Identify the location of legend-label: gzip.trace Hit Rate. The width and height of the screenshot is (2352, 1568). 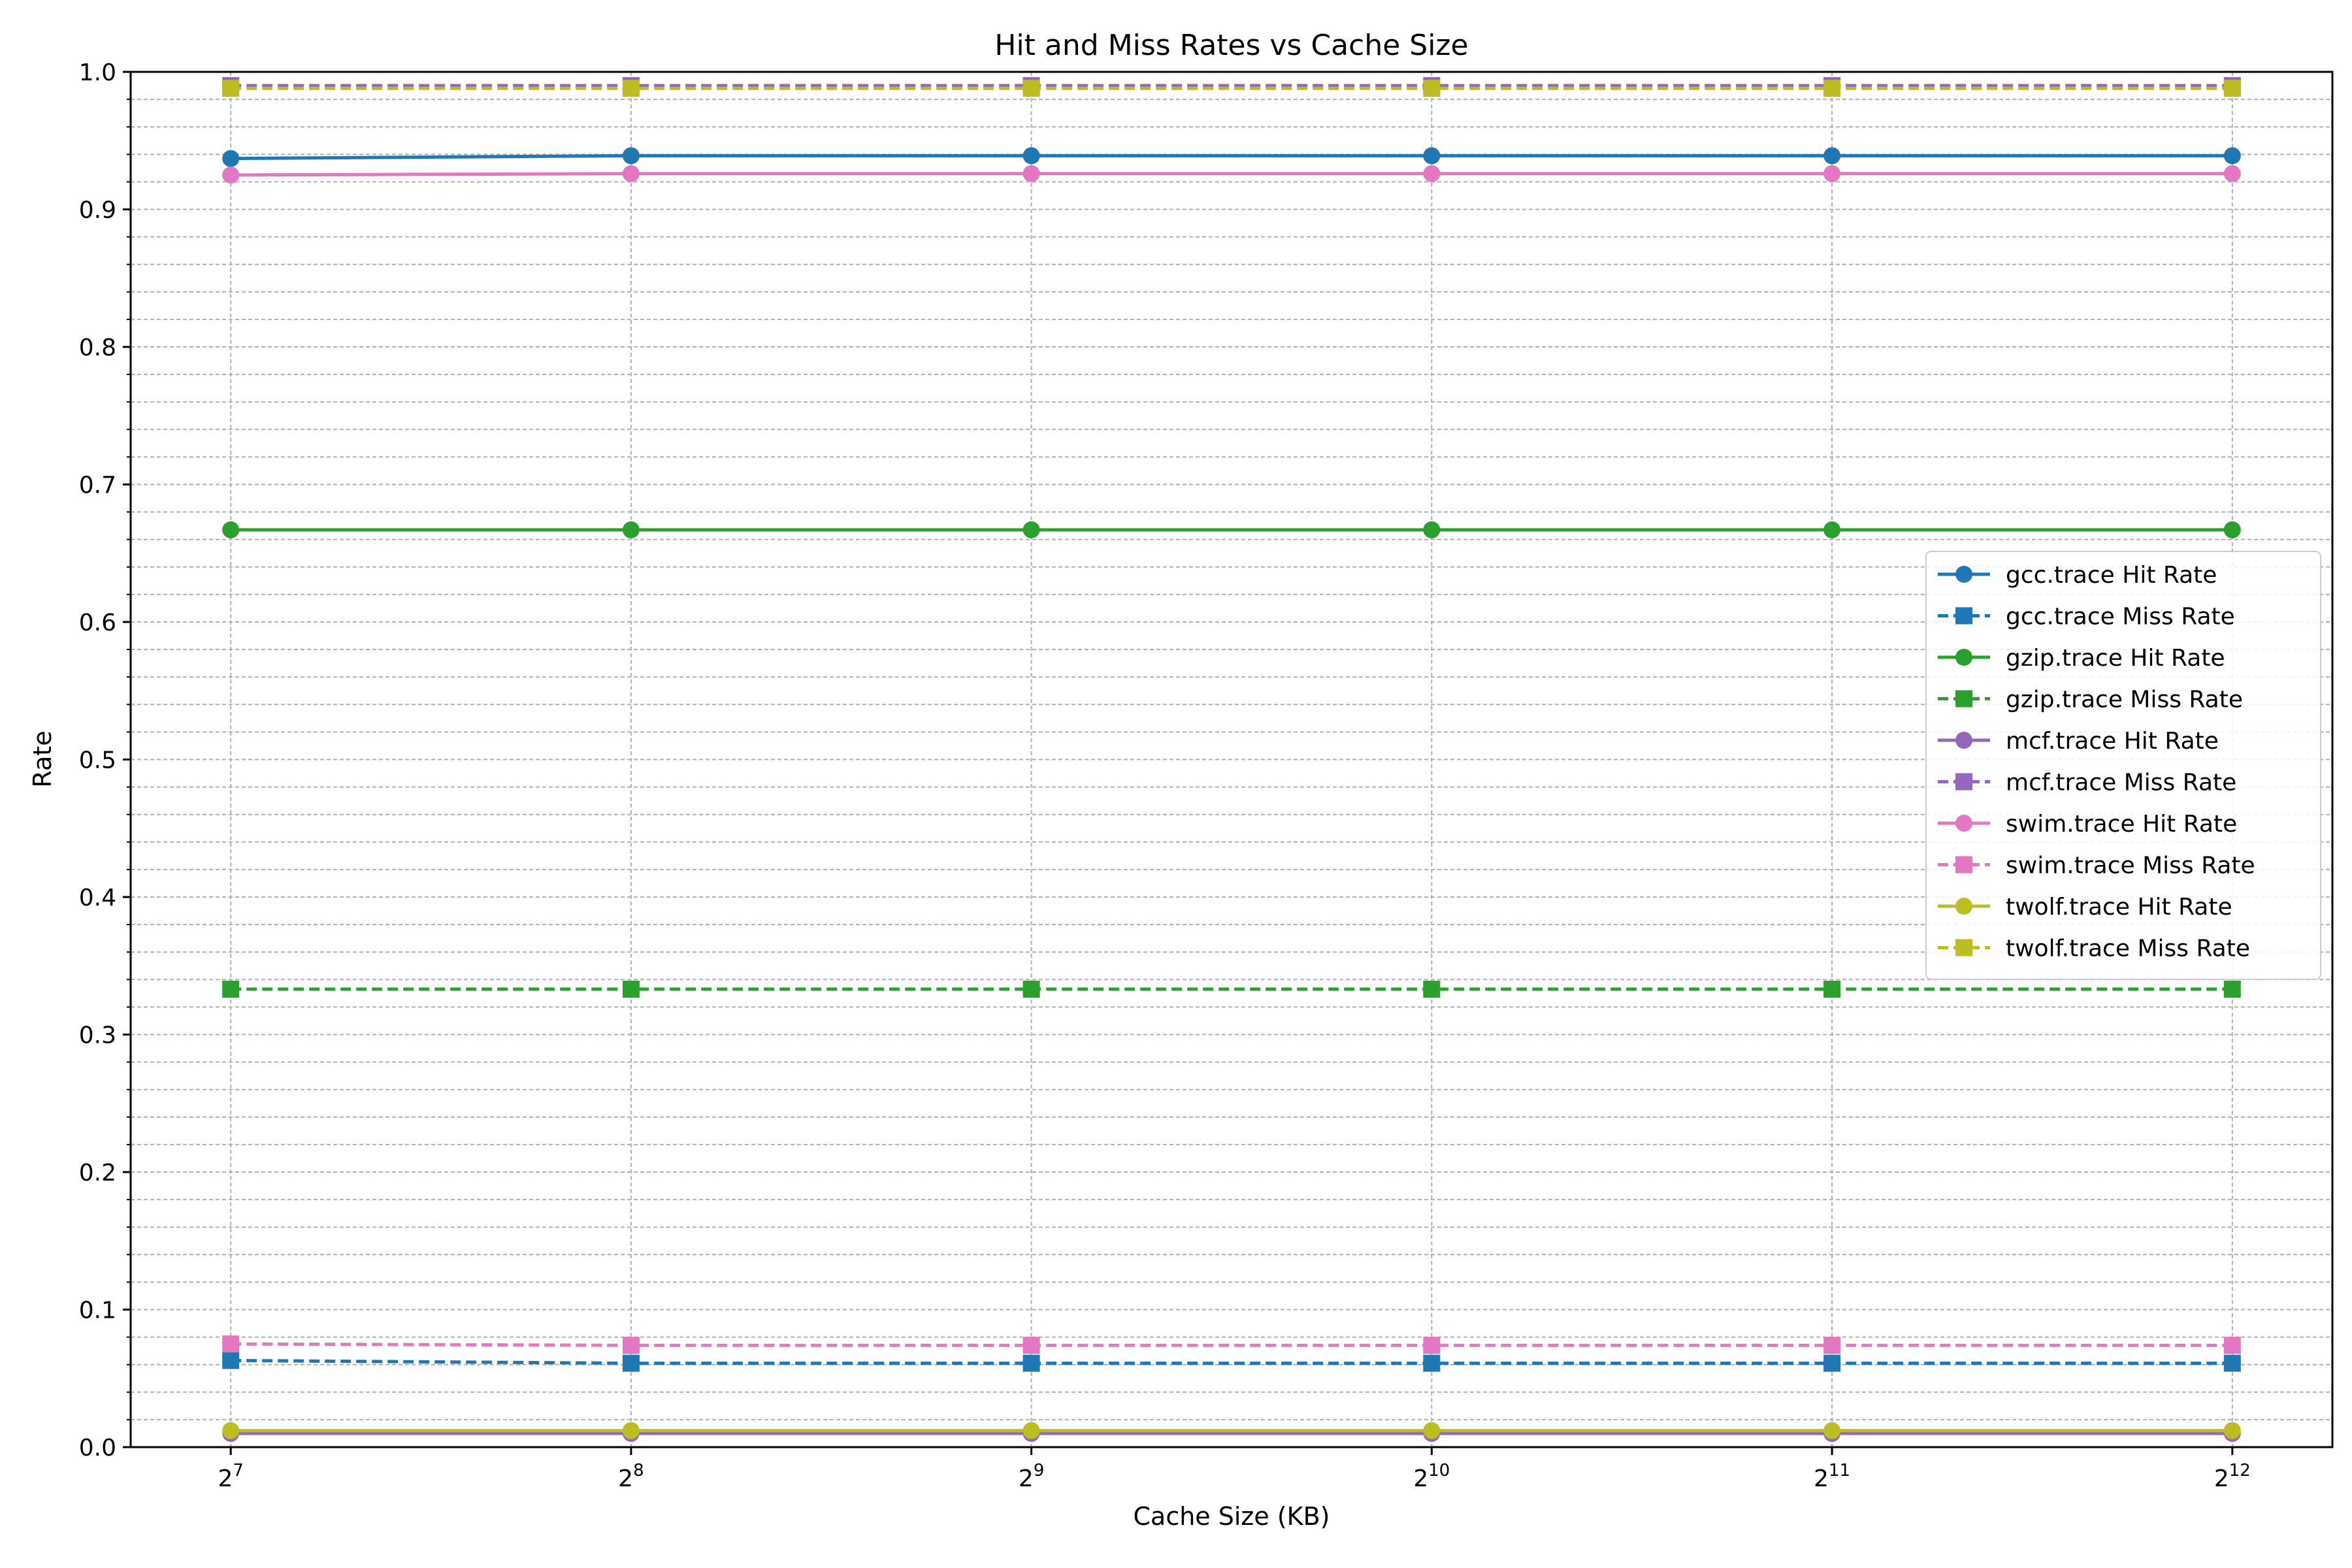
(2115, 658).